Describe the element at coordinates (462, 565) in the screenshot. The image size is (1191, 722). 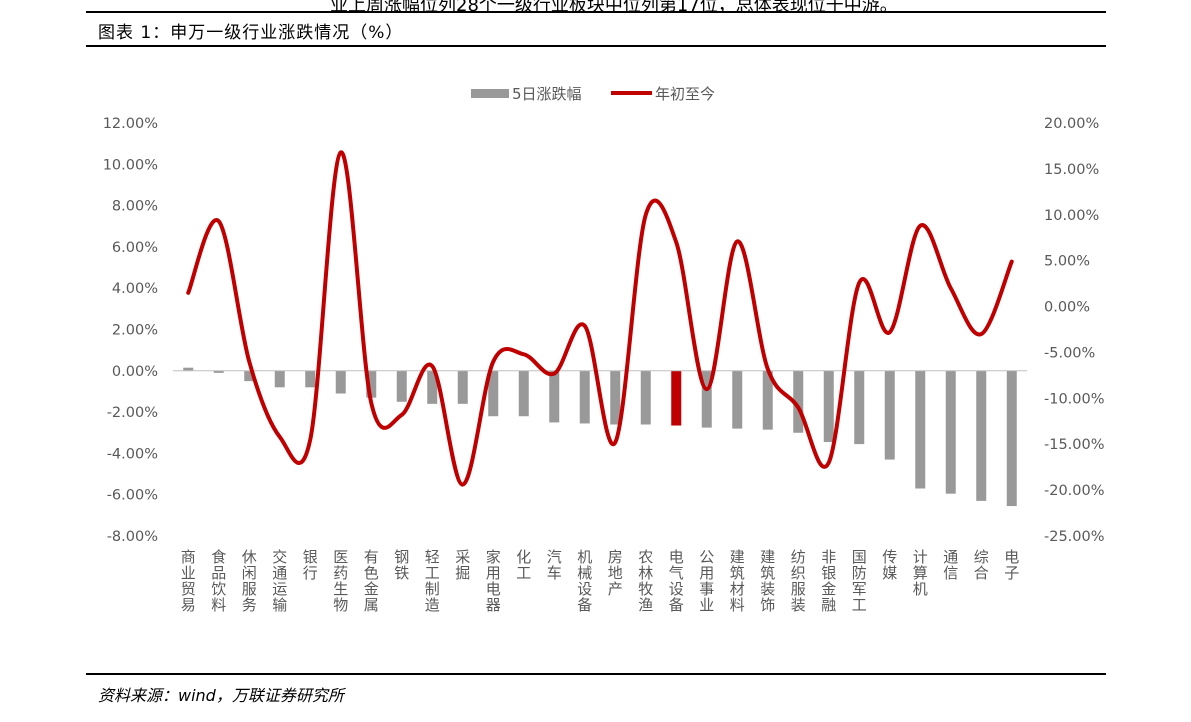
I see `x-tick-label: 采掘` at that location.